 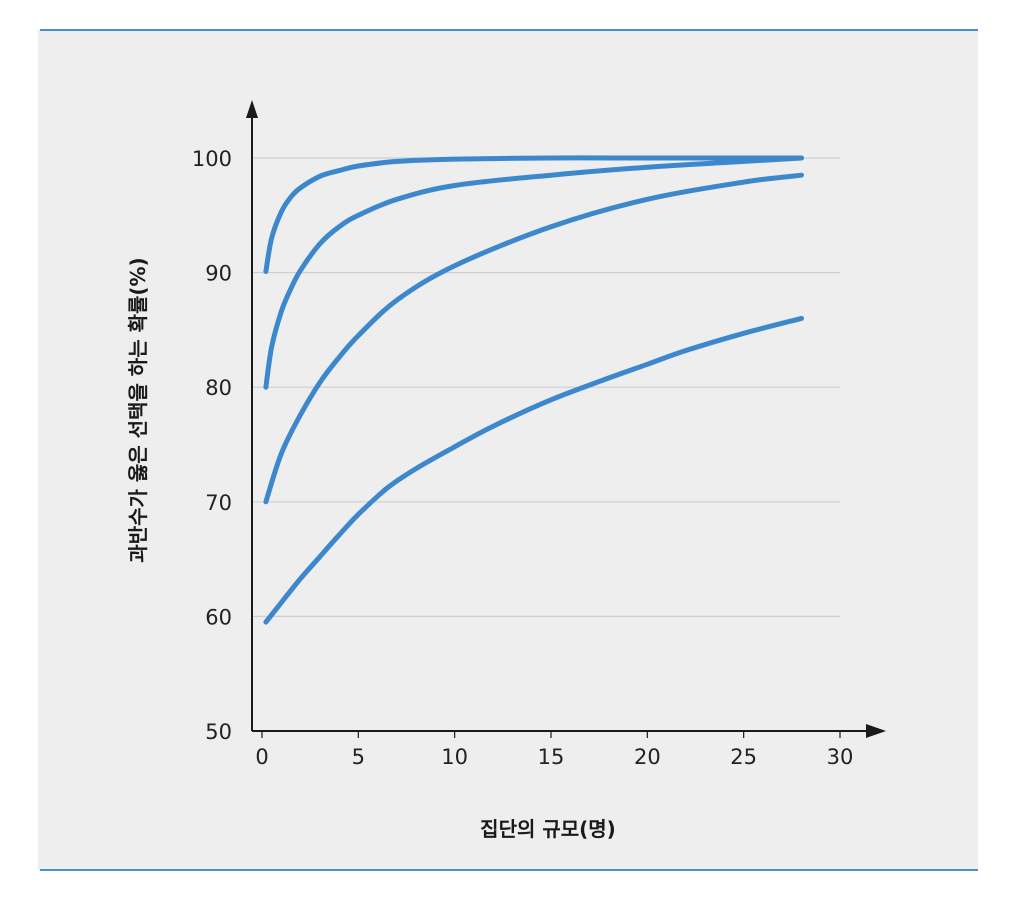 What do you see at coordinates (218, 732) in the screenshot?
I see `y-tick-label: 50` at bounding box center [218, 732].